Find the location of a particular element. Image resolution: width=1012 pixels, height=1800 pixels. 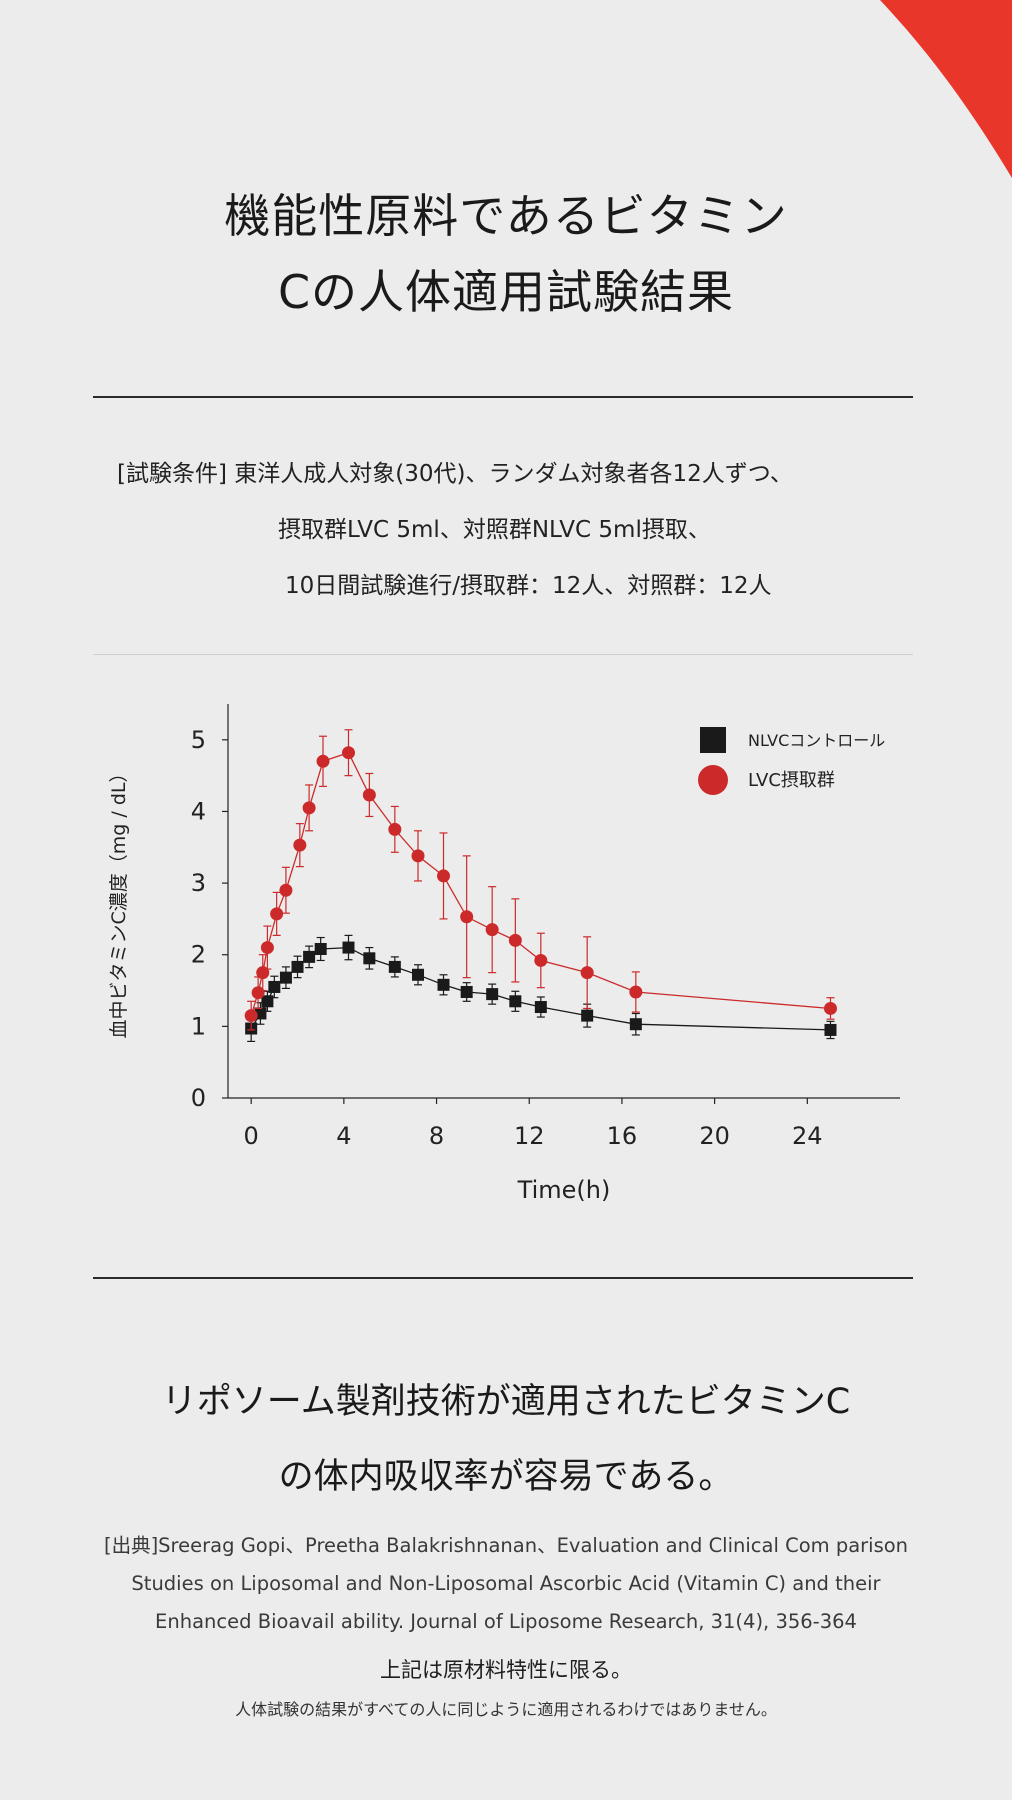

corner-accent-shape is located at coordinates (946, 89).